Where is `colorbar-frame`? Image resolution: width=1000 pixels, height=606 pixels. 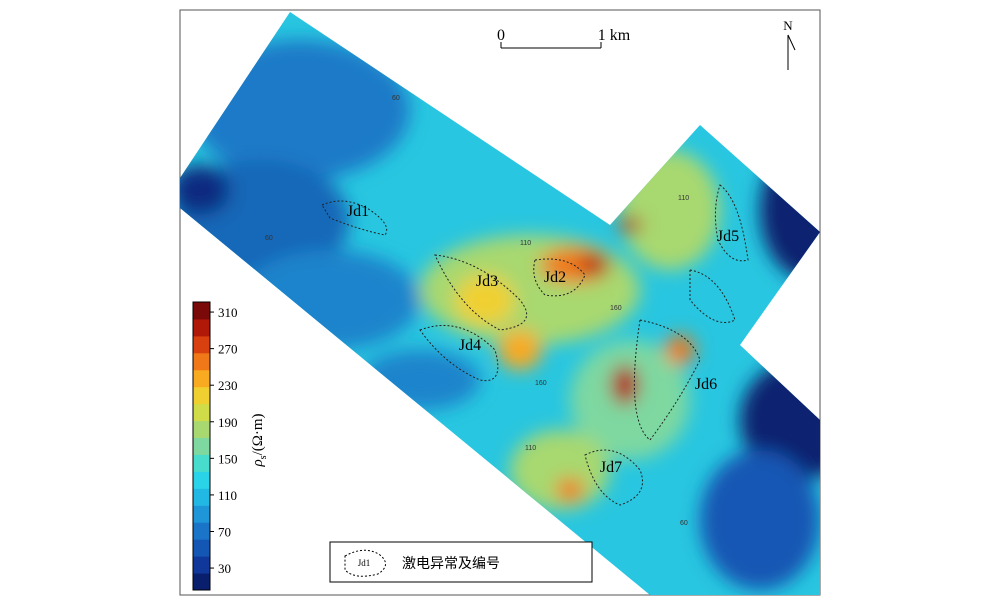 colorbar-frame is located at coordinates (201, 446).